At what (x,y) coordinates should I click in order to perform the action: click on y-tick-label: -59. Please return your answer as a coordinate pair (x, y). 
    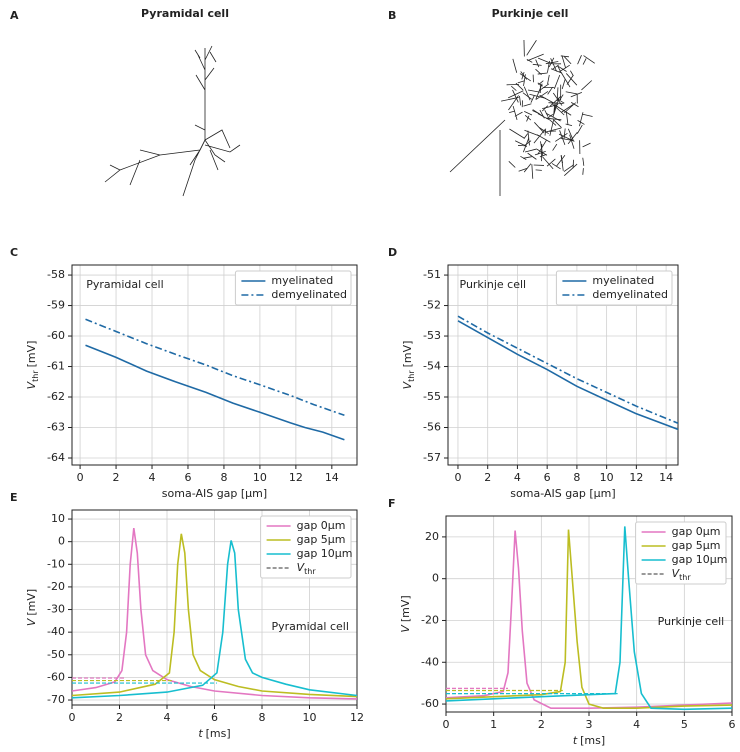
    Looking at the image, I should click on (56, 305).